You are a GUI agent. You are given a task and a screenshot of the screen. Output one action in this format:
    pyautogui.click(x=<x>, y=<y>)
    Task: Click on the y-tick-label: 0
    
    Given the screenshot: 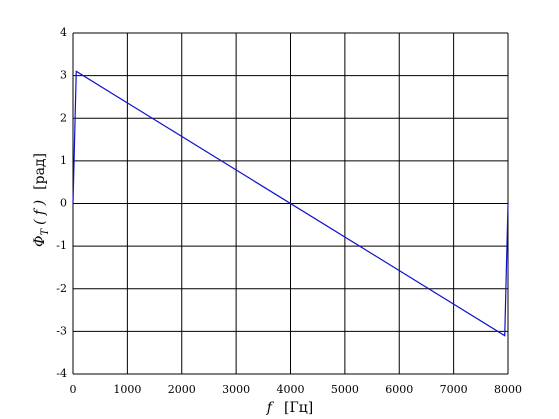 What is the action you would take?
    pyautogui.click(x=63, y=203)
    